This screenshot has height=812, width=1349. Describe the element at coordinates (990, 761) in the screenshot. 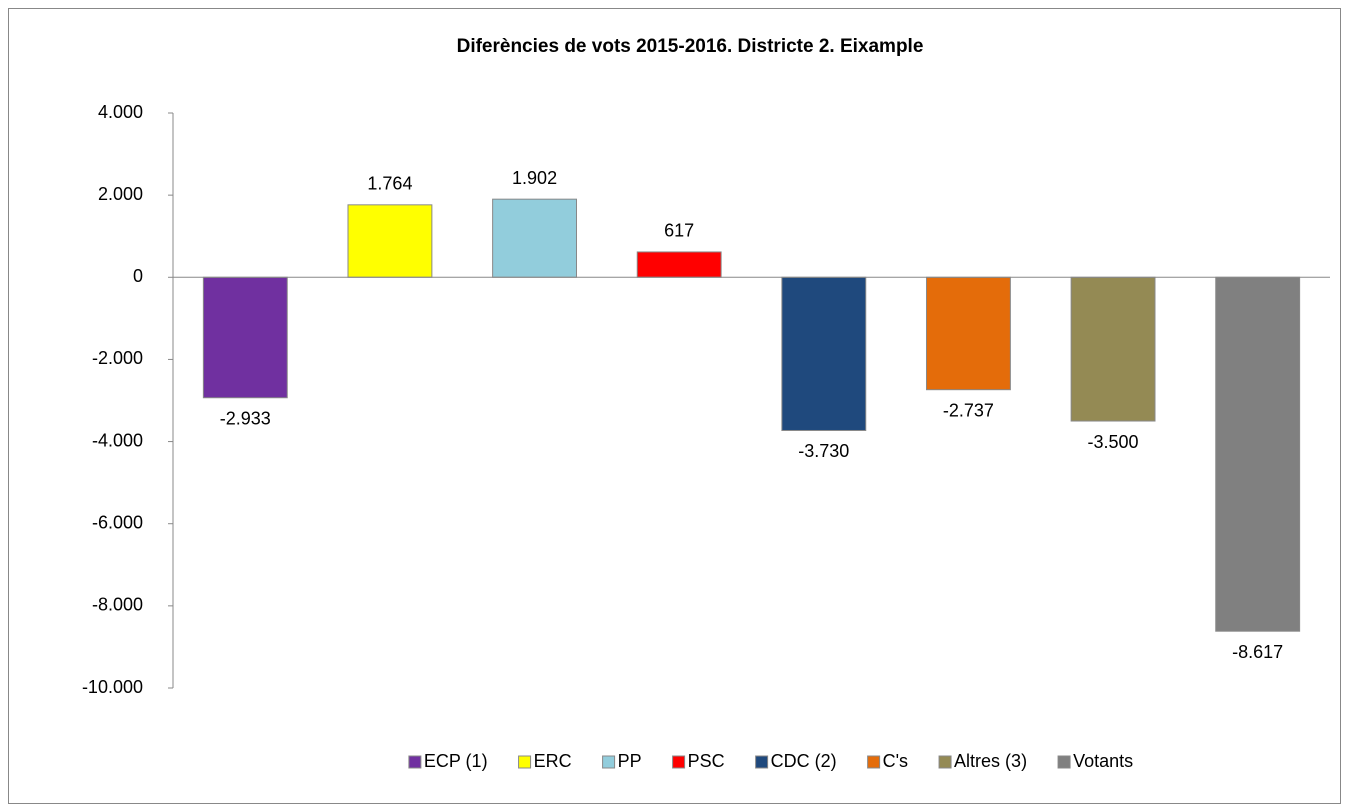

I see `legend-label: Altres (3)` at that location.